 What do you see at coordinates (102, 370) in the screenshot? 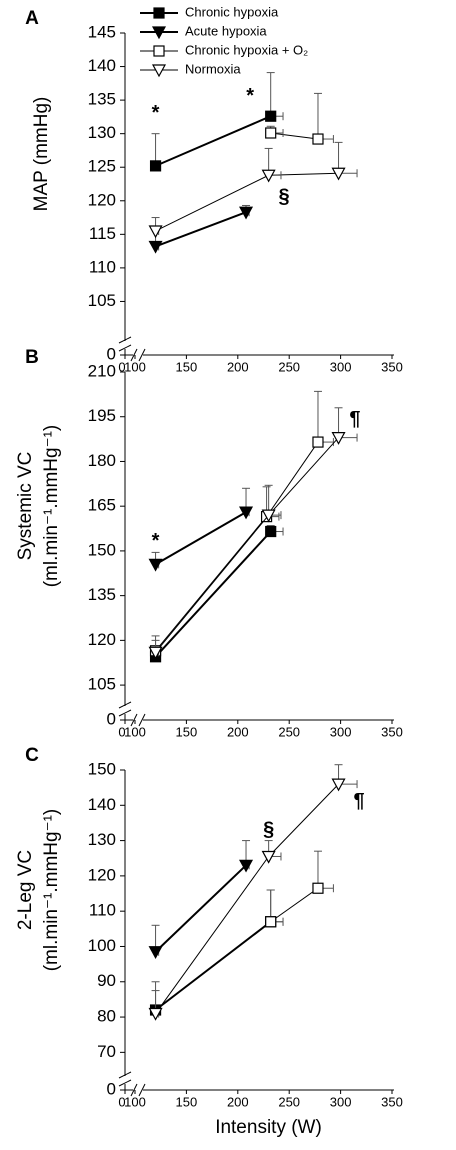
I see `y-tick-label: 210` at bounding box center [102, 370].